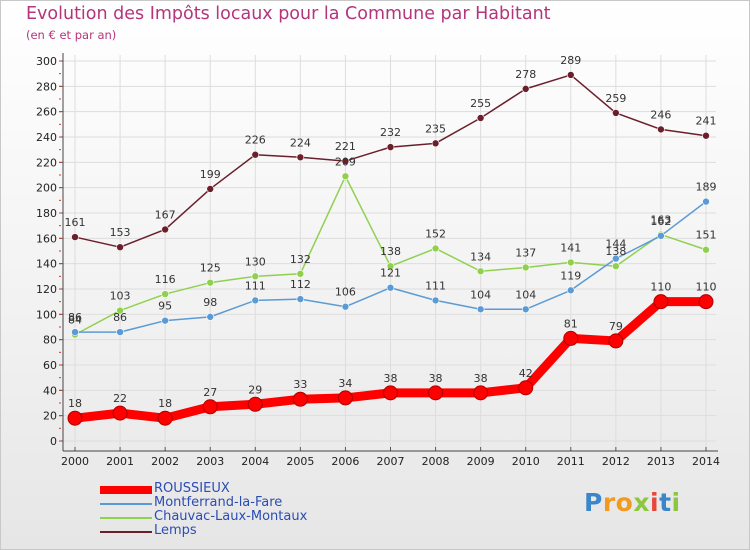  What do you see at coordinates (126, 490) in the screenshot?
I see `legend-swatch-roussieux` at bounding box center [126, 490].